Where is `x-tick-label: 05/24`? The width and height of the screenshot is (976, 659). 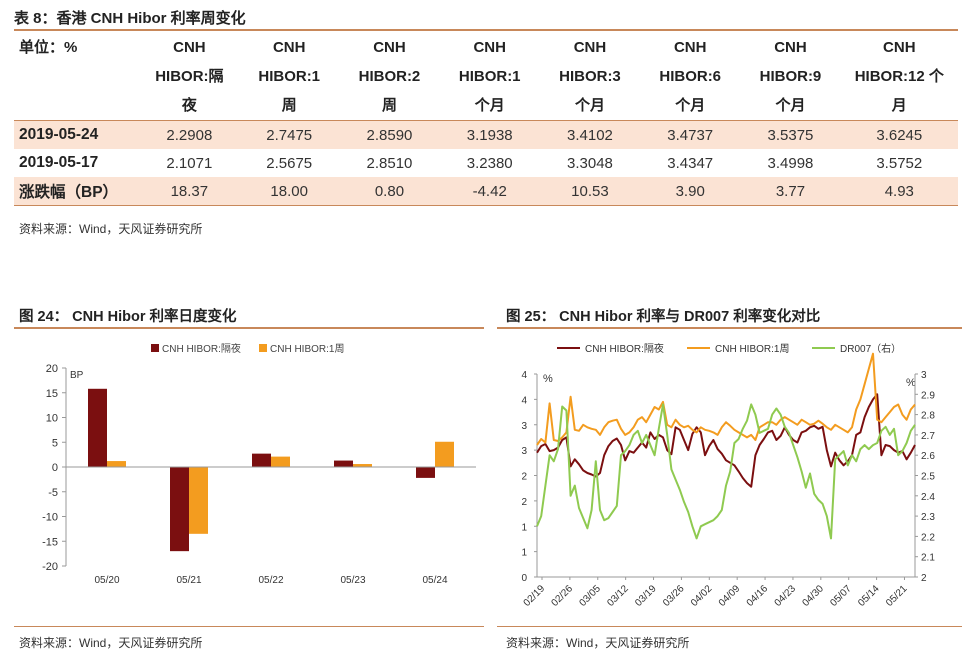 x-tick-label: 05/24 is located at coordinates (434, 580).